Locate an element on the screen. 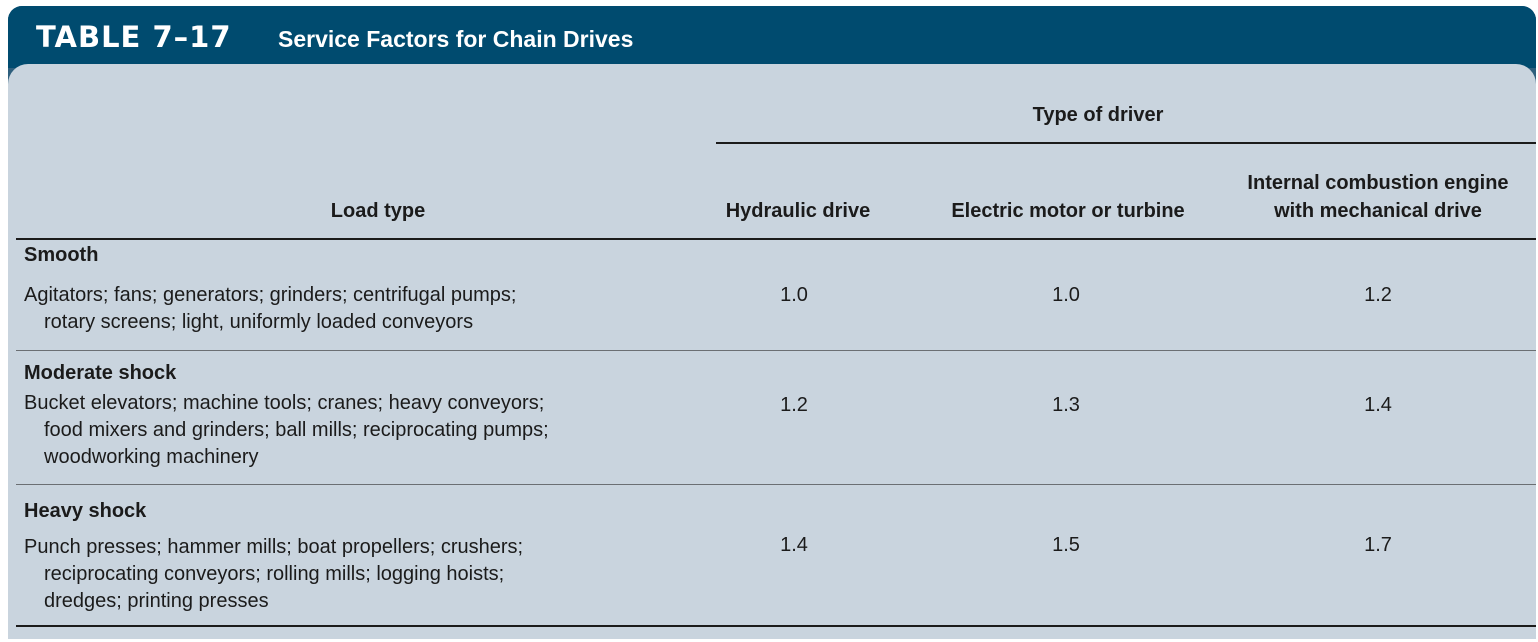 The width and height of the screenshot is (1538, 642). row-description-line: dredges; printing presses is located at coordinates (156, 601).